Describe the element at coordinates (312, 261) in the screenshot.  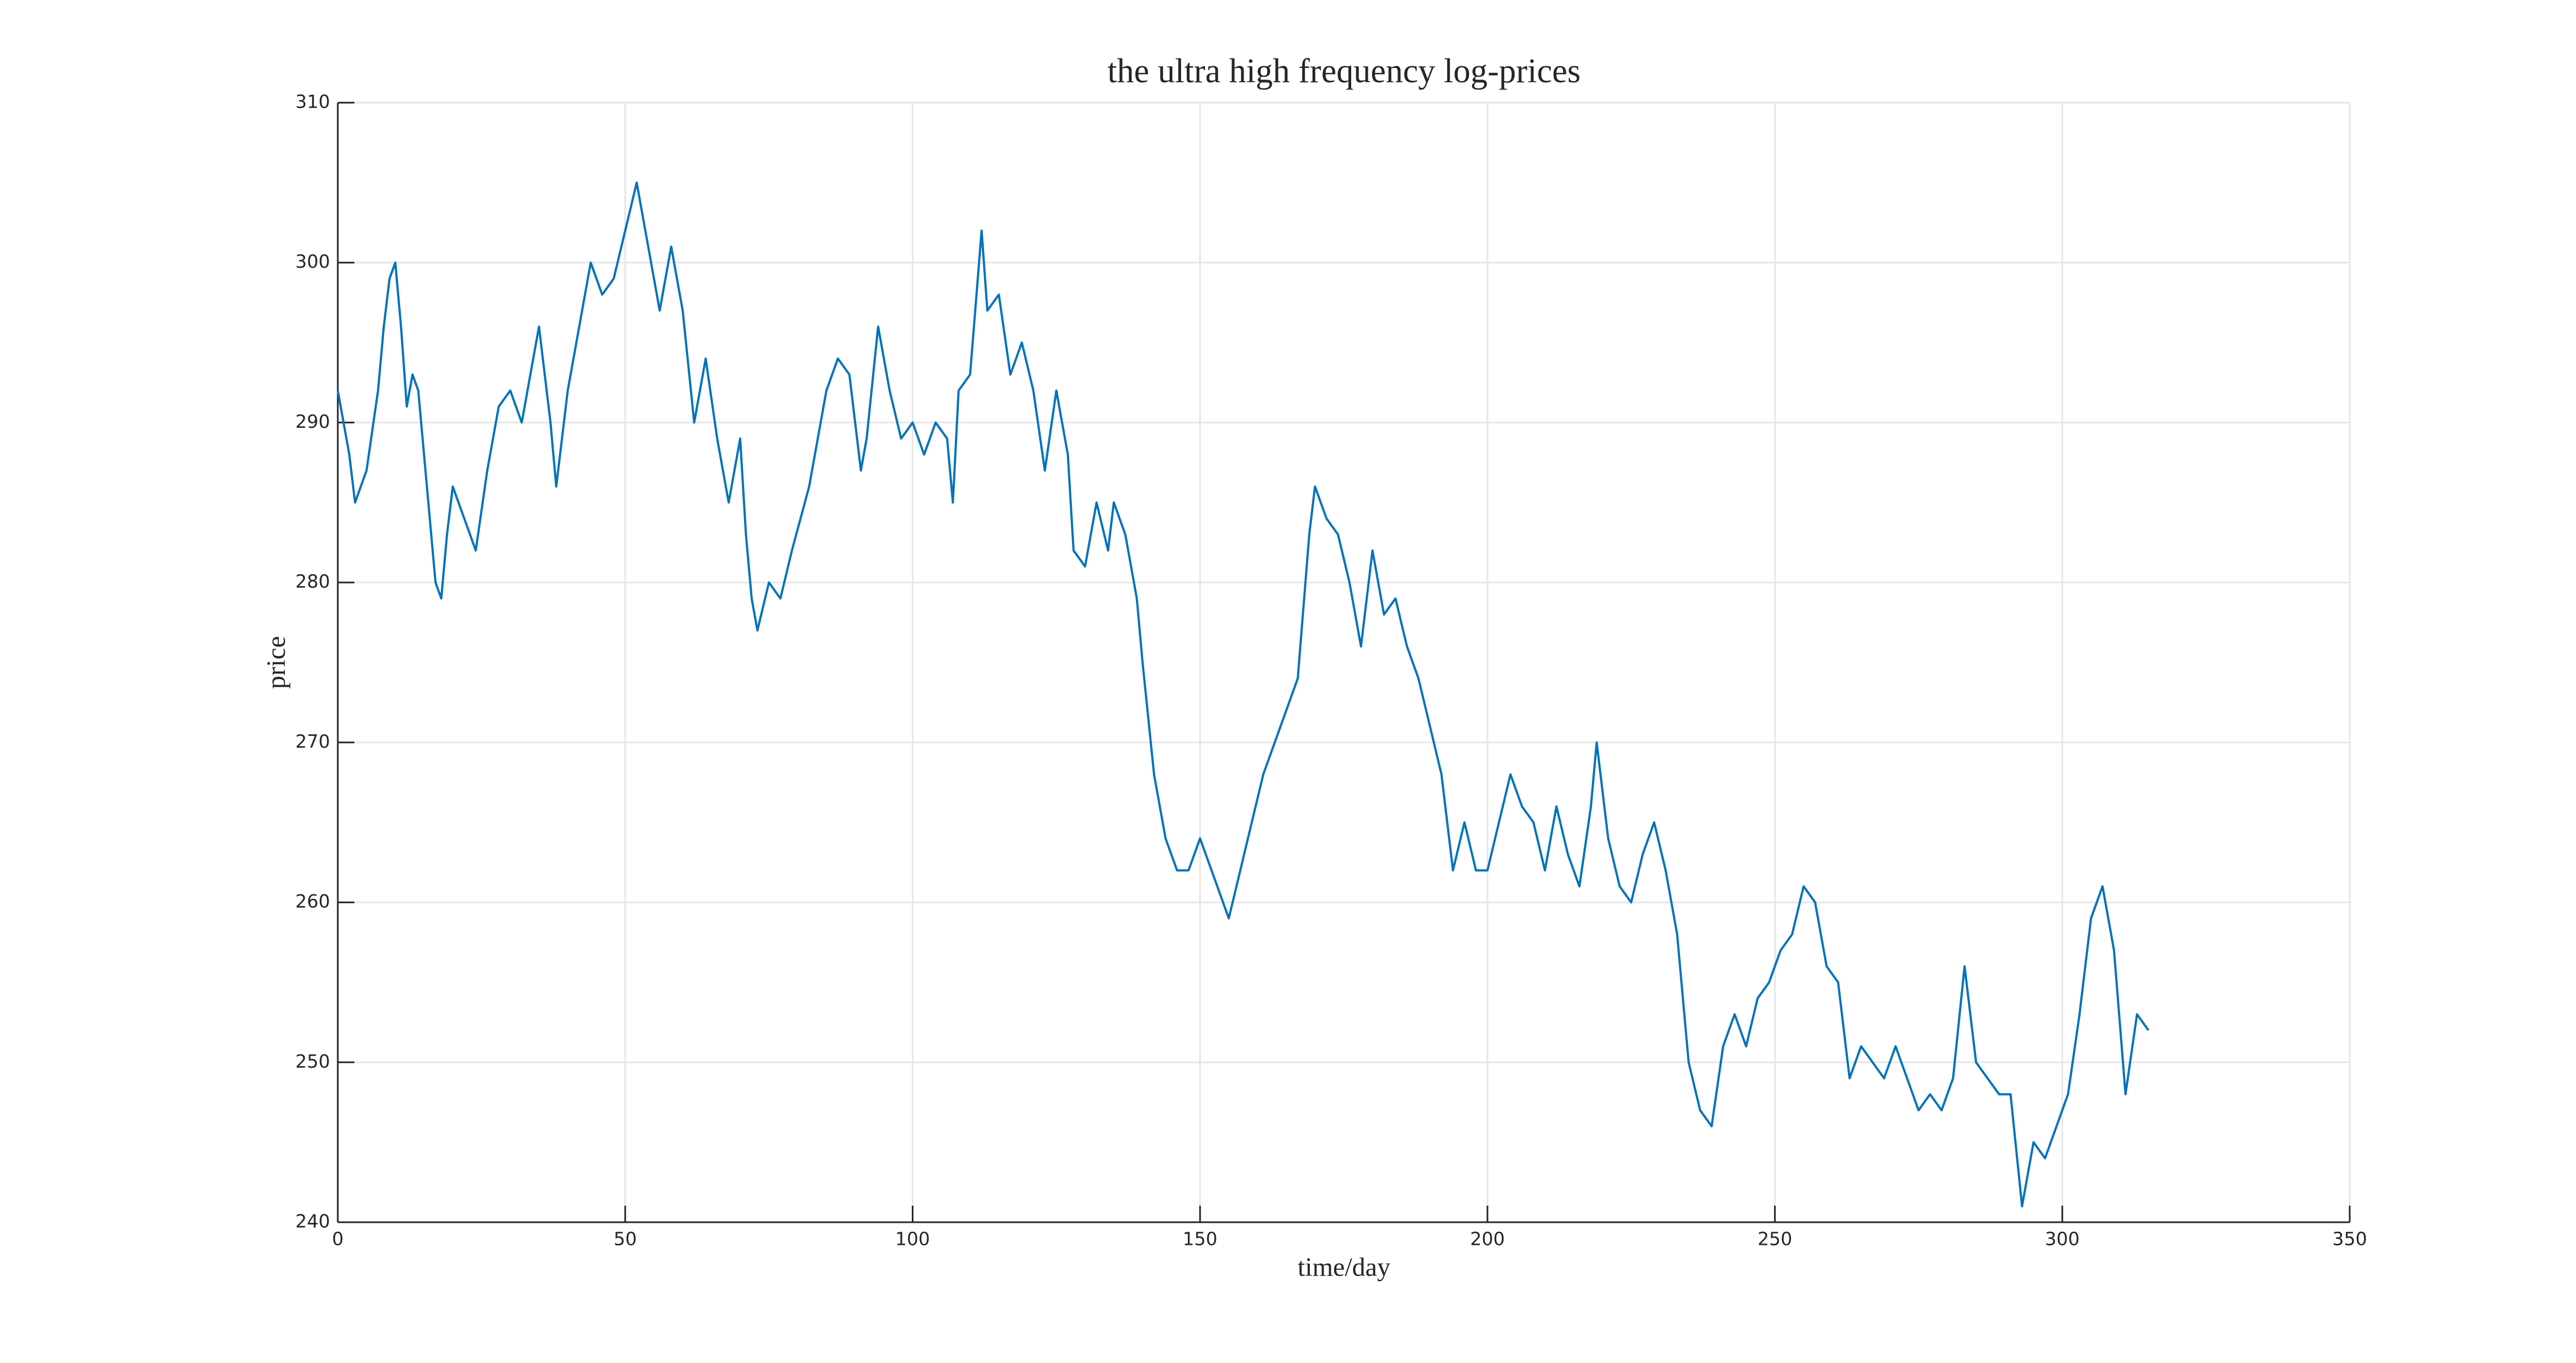
I see `y-tick-label: 300` at that location.